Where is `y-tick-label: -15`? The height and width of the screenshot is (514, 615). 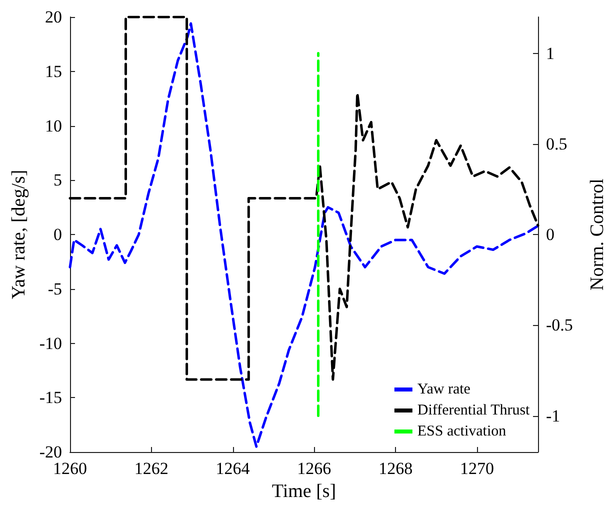
y-tick-label: -15 is located at coordinates (50, 398).